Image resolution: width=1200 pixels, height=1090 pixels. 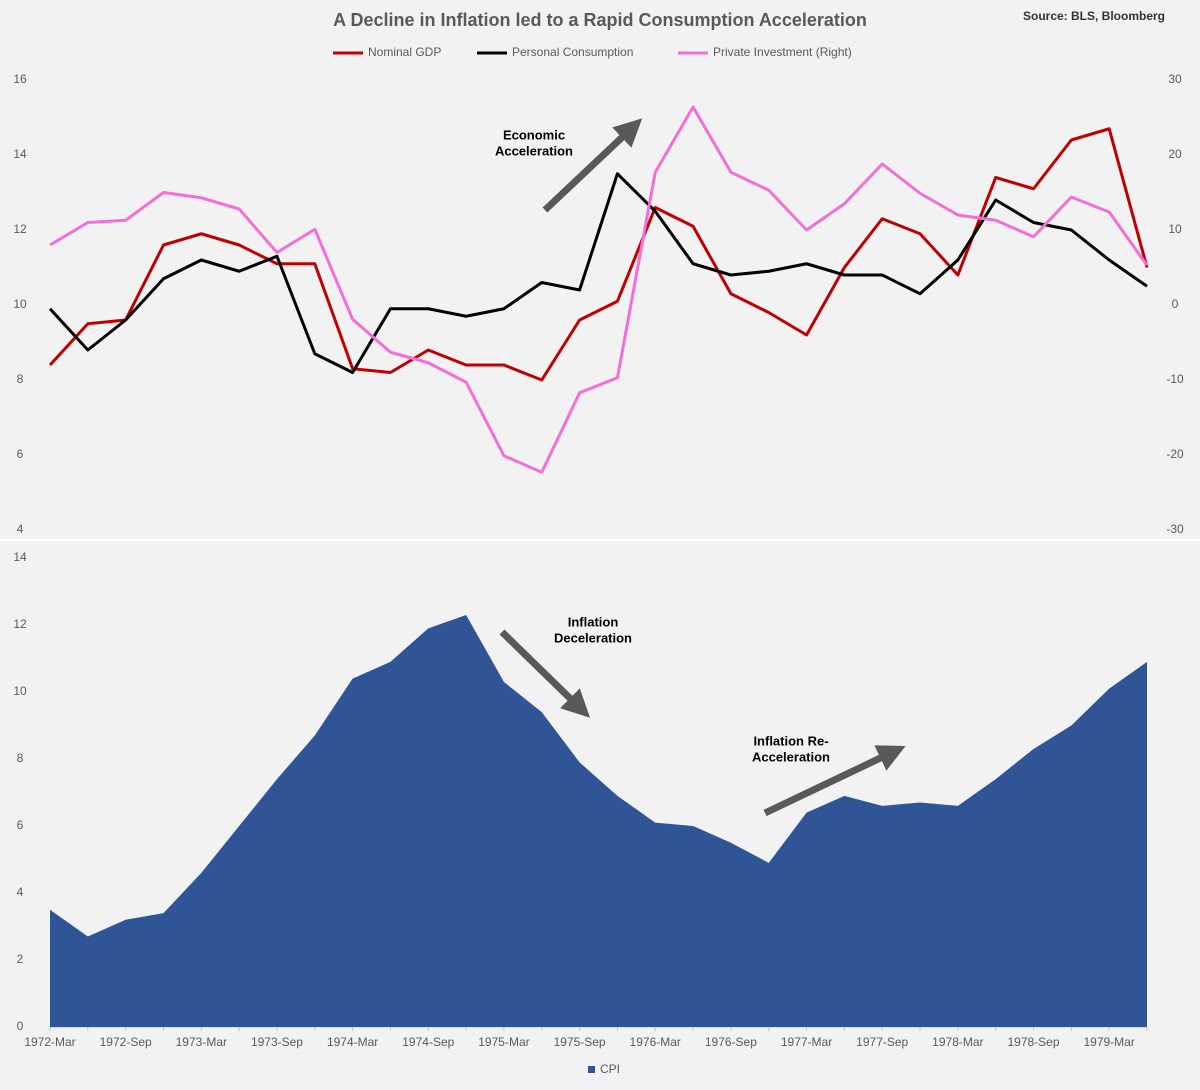 I want to click on x-tick-label: 1977-Sep, so click(x=882, y=1042).